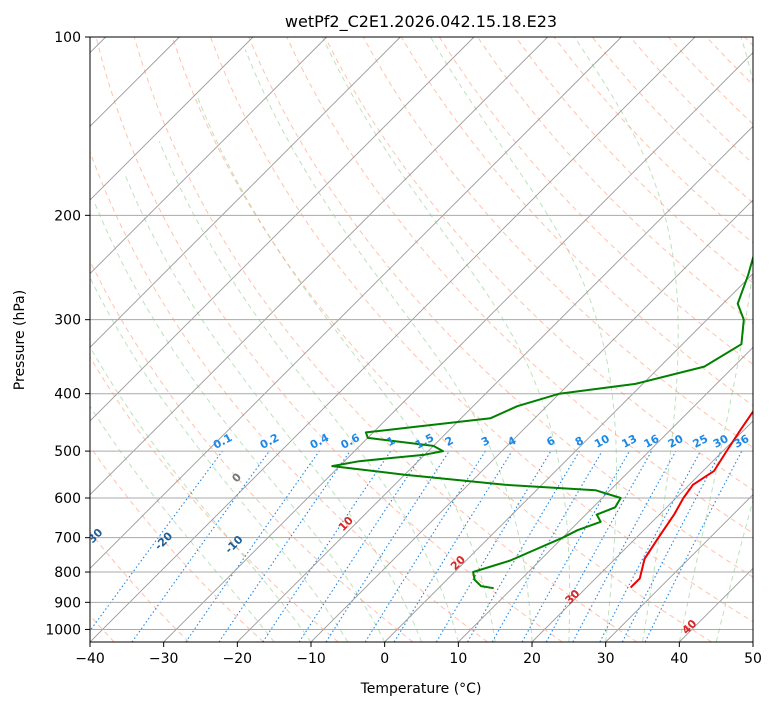 Image resolution: width=775 pixels, height=708 pixels. What do you see at coordinates (384, 659) in the screenshot?
I see `x-tick-label: 0` at bounding box center [384, 659].